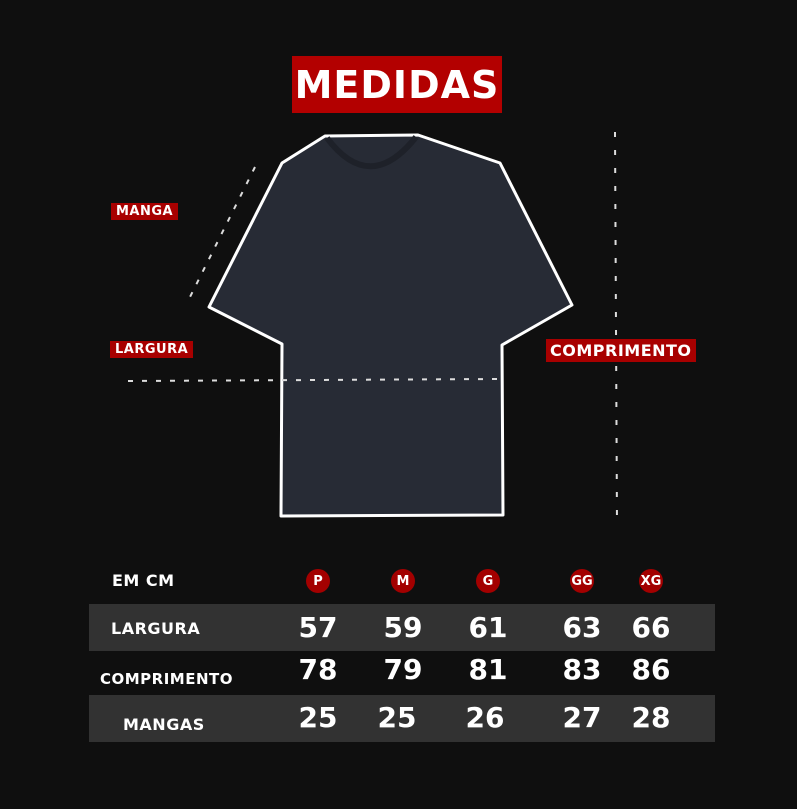 The image size is (797, 809). What do you see at coordinates (582, 669) in the screenshot?
I see `cell: 83` at bounding box center [582, 669].